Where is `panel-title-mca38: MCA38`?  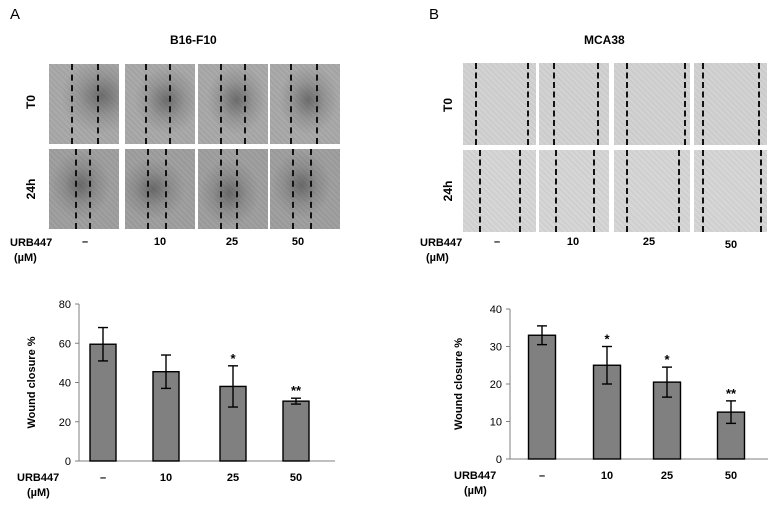 panel-title-mca38: MCA38 is located at coordinates (604, 40).